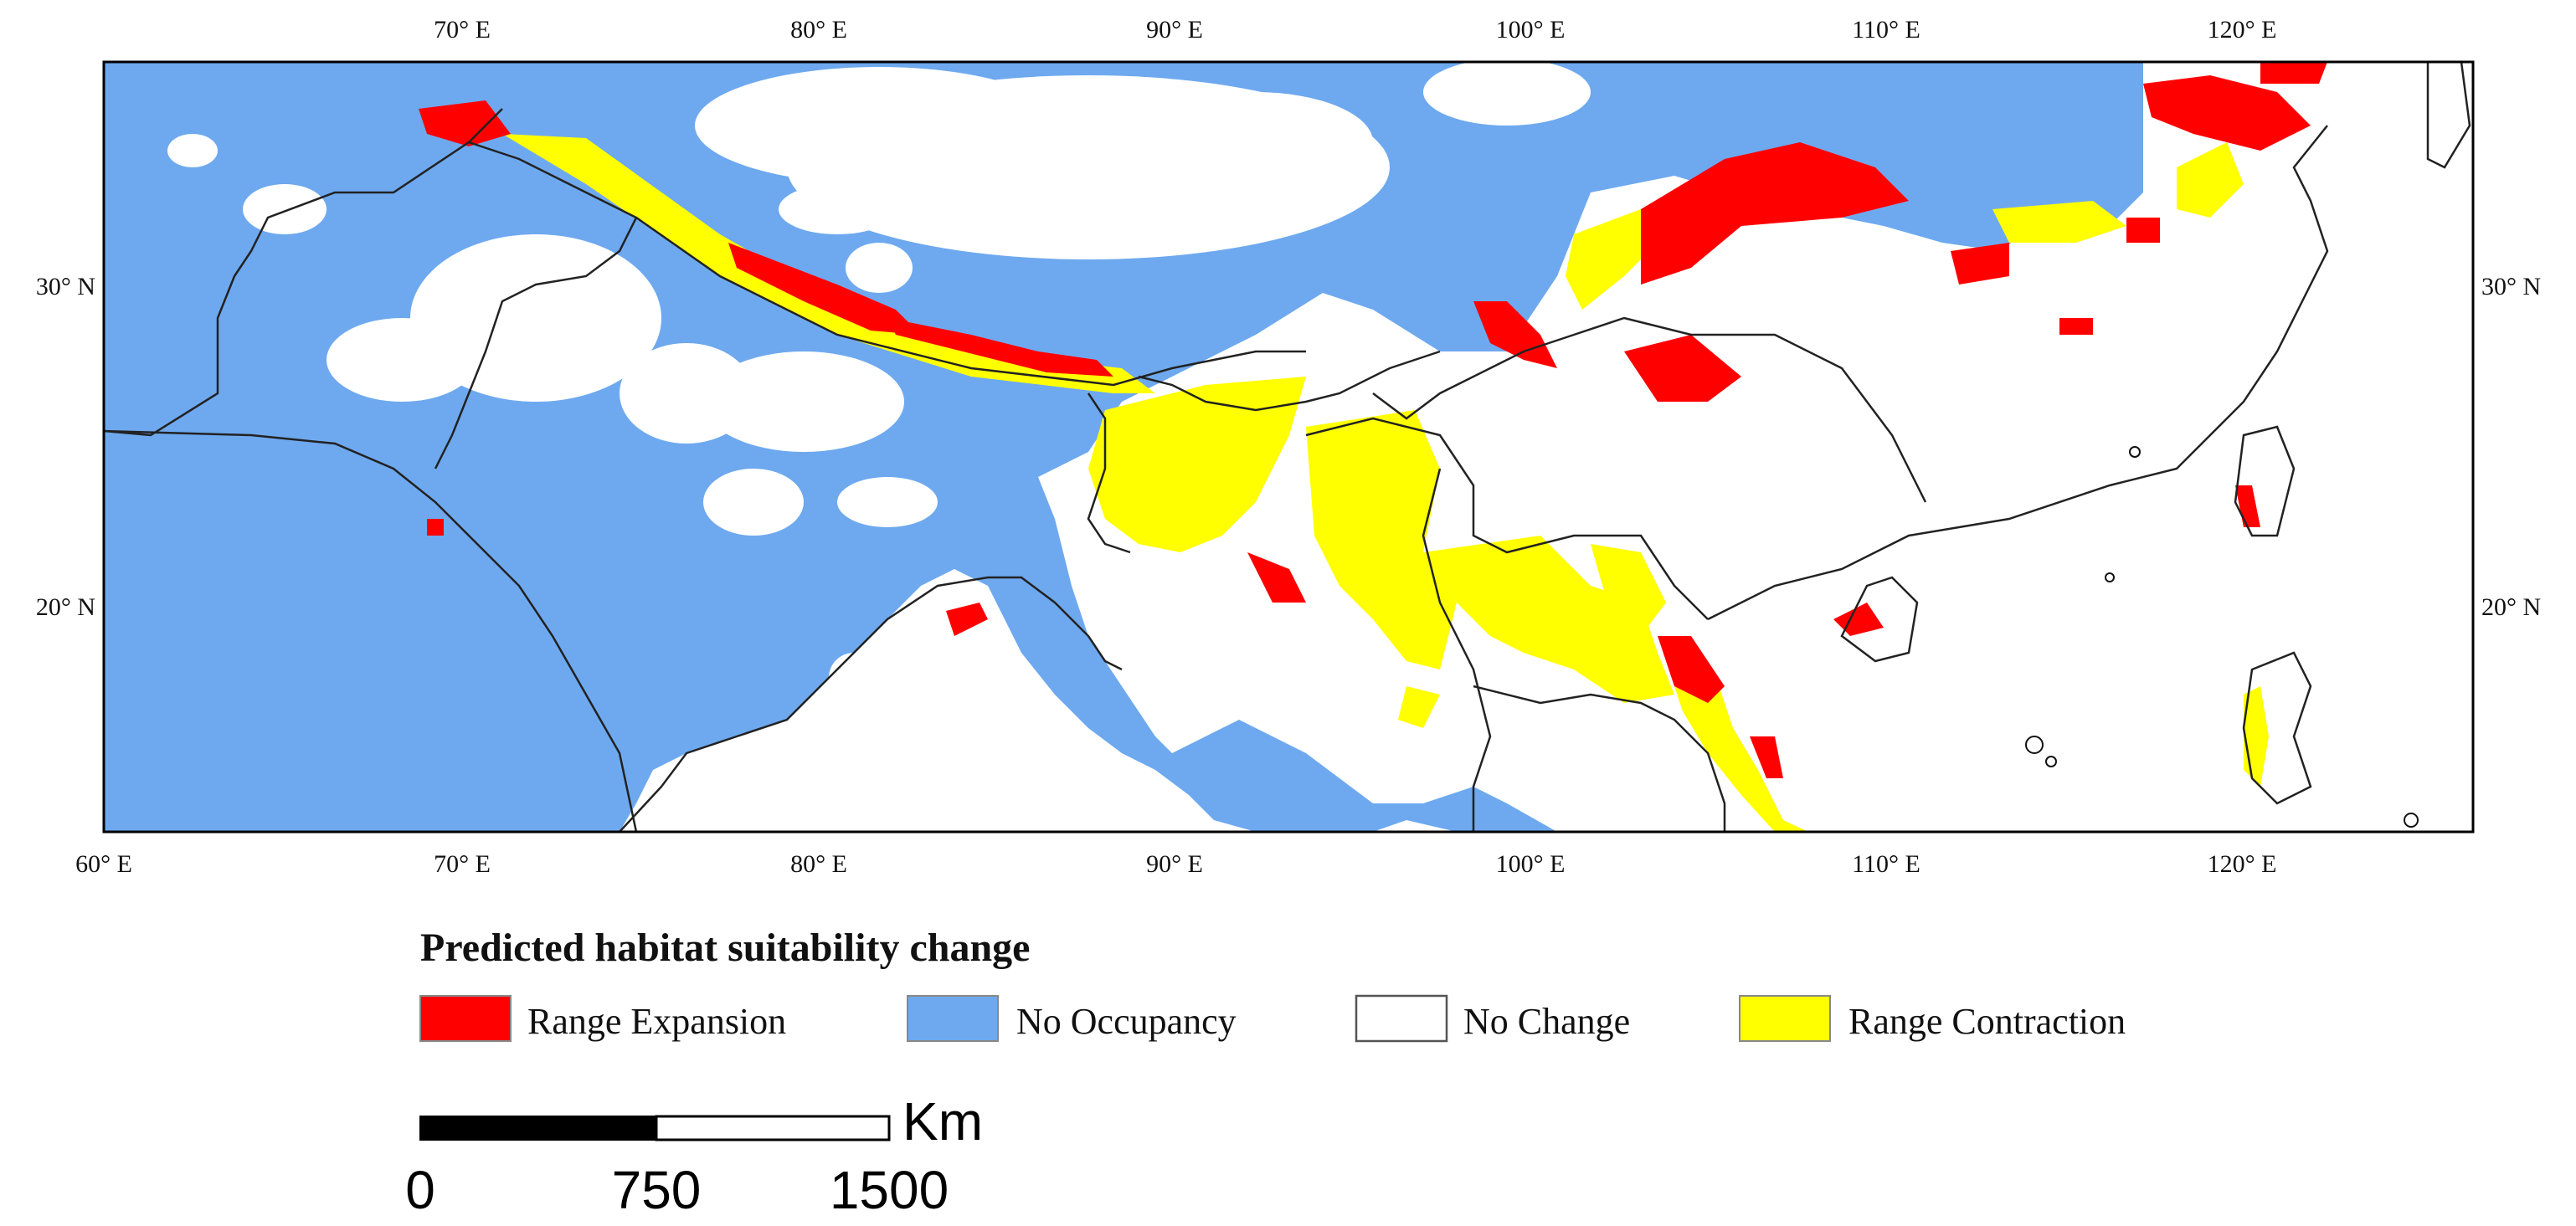  What do you see at coordinates (953, 1018) in the screenshot?
I see `legend-swatch-no-occupancy` at bounding box center [953, 1018].